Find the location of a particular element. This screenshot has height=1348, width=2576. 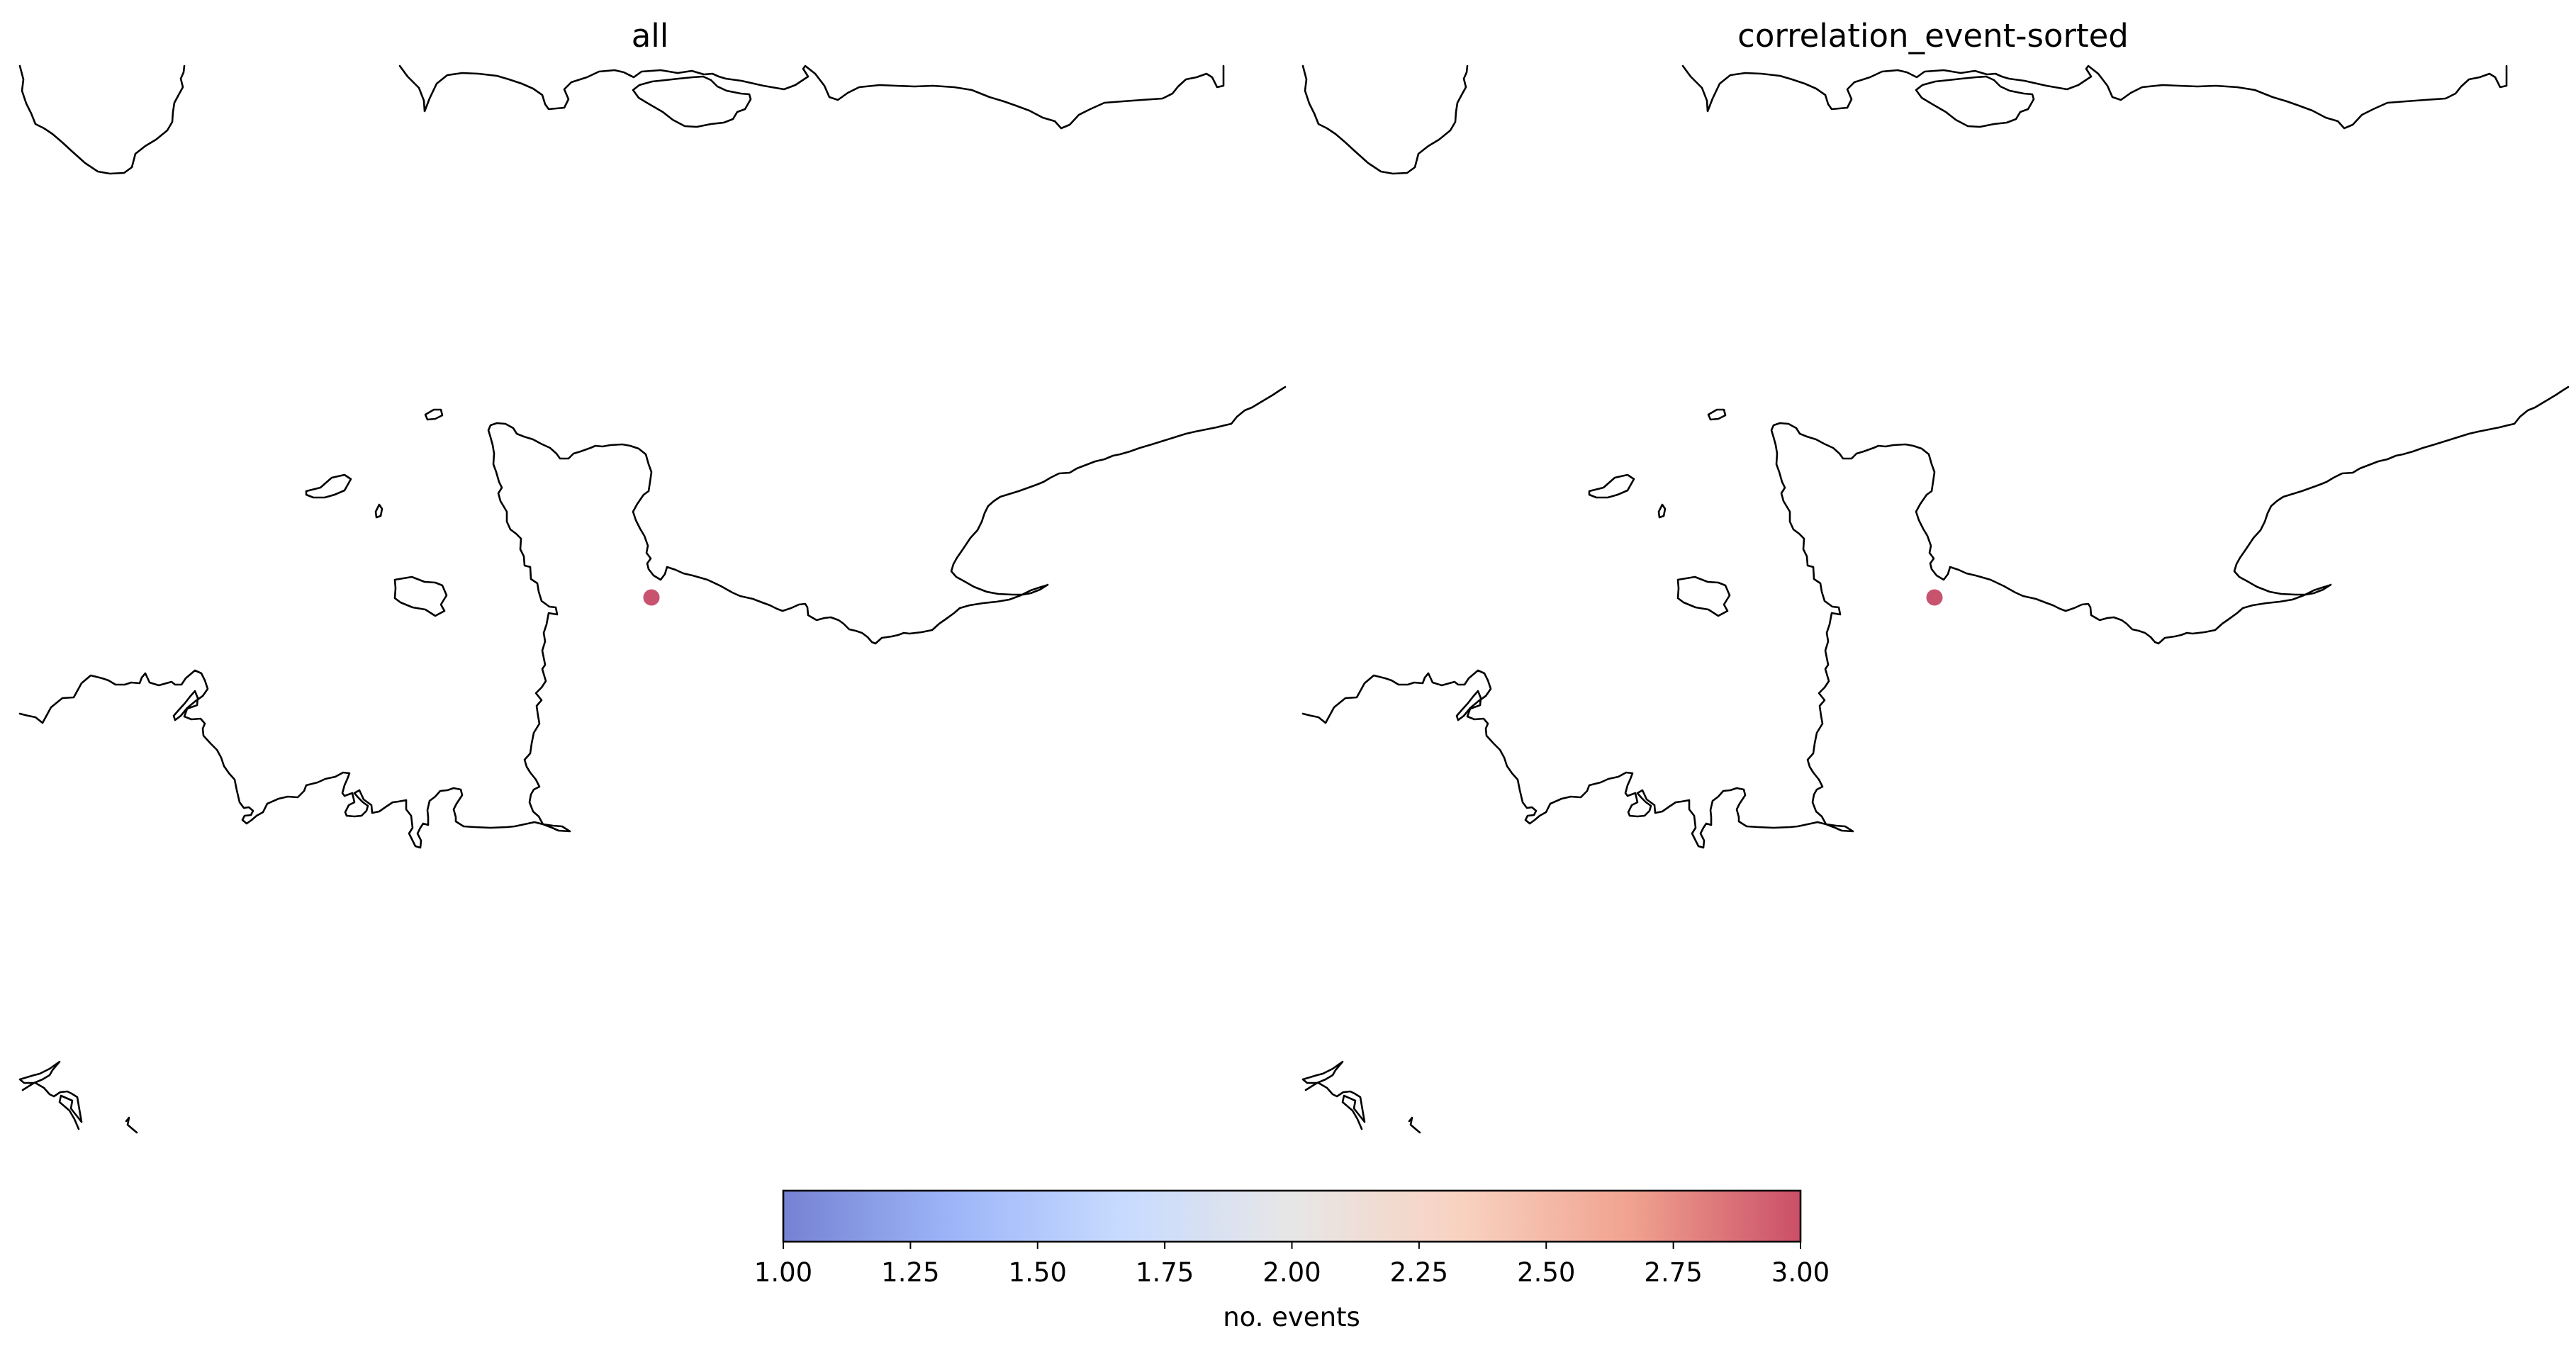

colorbar-ticks: 1.00 1.25 1.50 1.75 2.00 2.25 2.50 2.75 3.00 is located at coordinates (1292, 1265).